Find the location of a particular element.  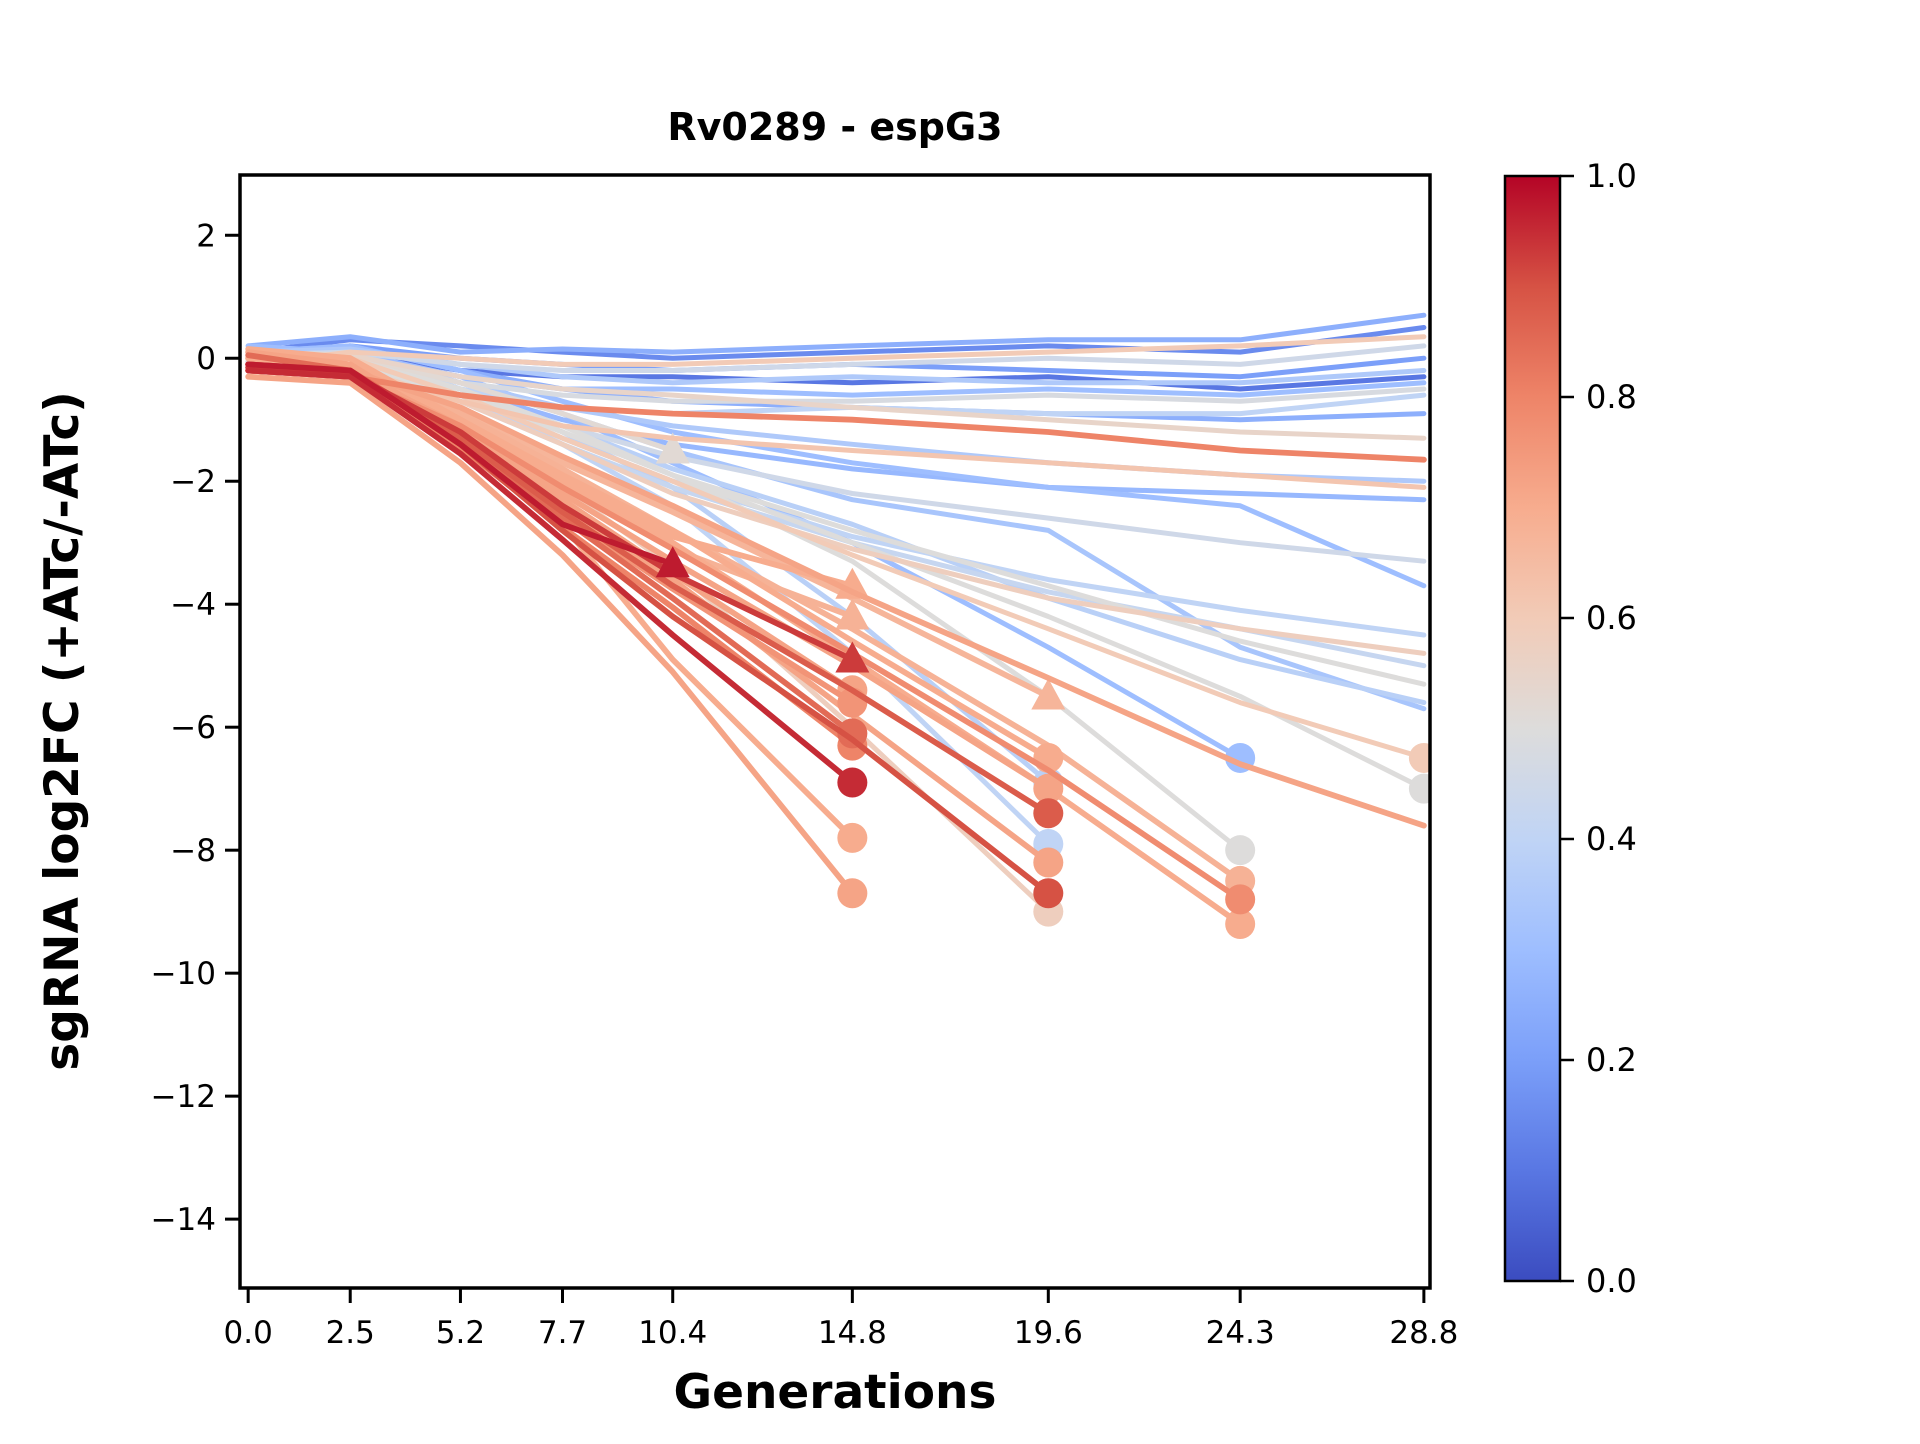

x-tick-label: 14.8 is located at coordinates (852, 1333).